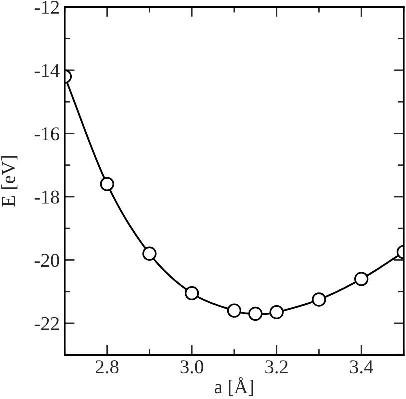  What do you see at coordinates (192, 367) in the screenshot?
I see `x-tick-label: 3.0` at bounding box center [192, 367].